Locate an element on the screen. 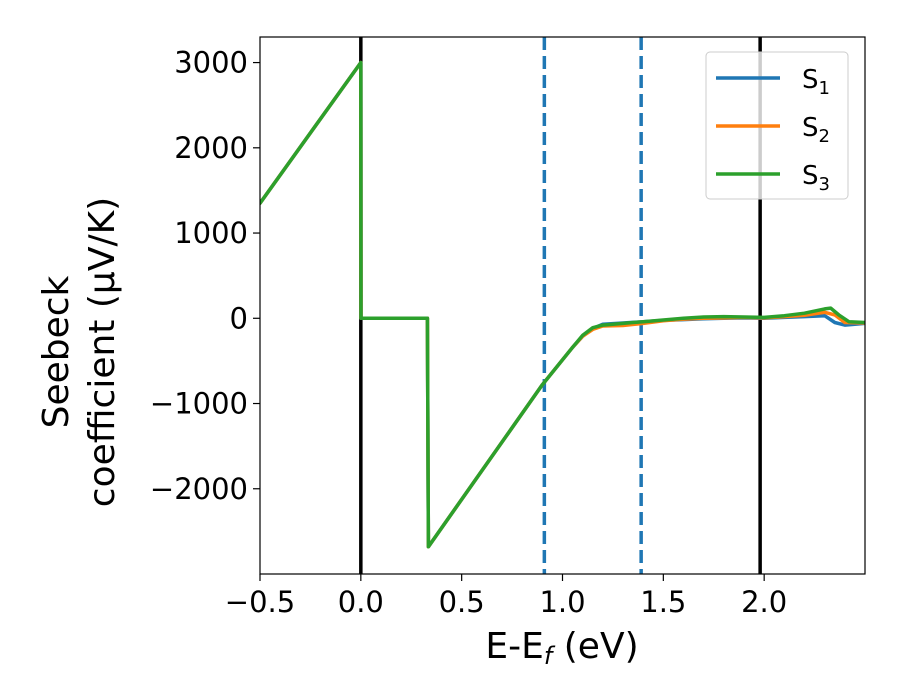 The height and width of the screenshot is (700, 900). y-tick-label: −2000 is located at coordinates (199, 489).